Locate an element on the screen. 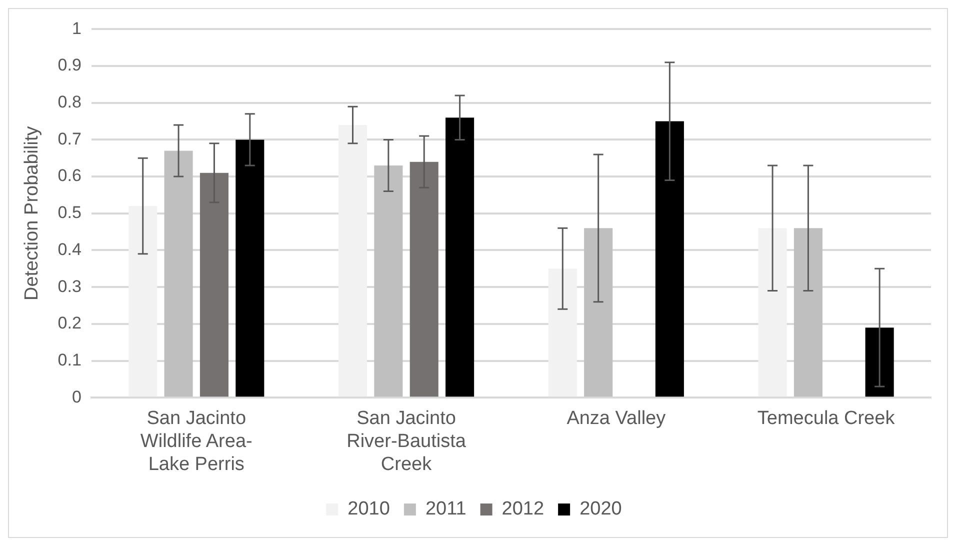 This screenshot has width=956, height=546. y-tick-label: 1 is located at coordinates (77, 28).